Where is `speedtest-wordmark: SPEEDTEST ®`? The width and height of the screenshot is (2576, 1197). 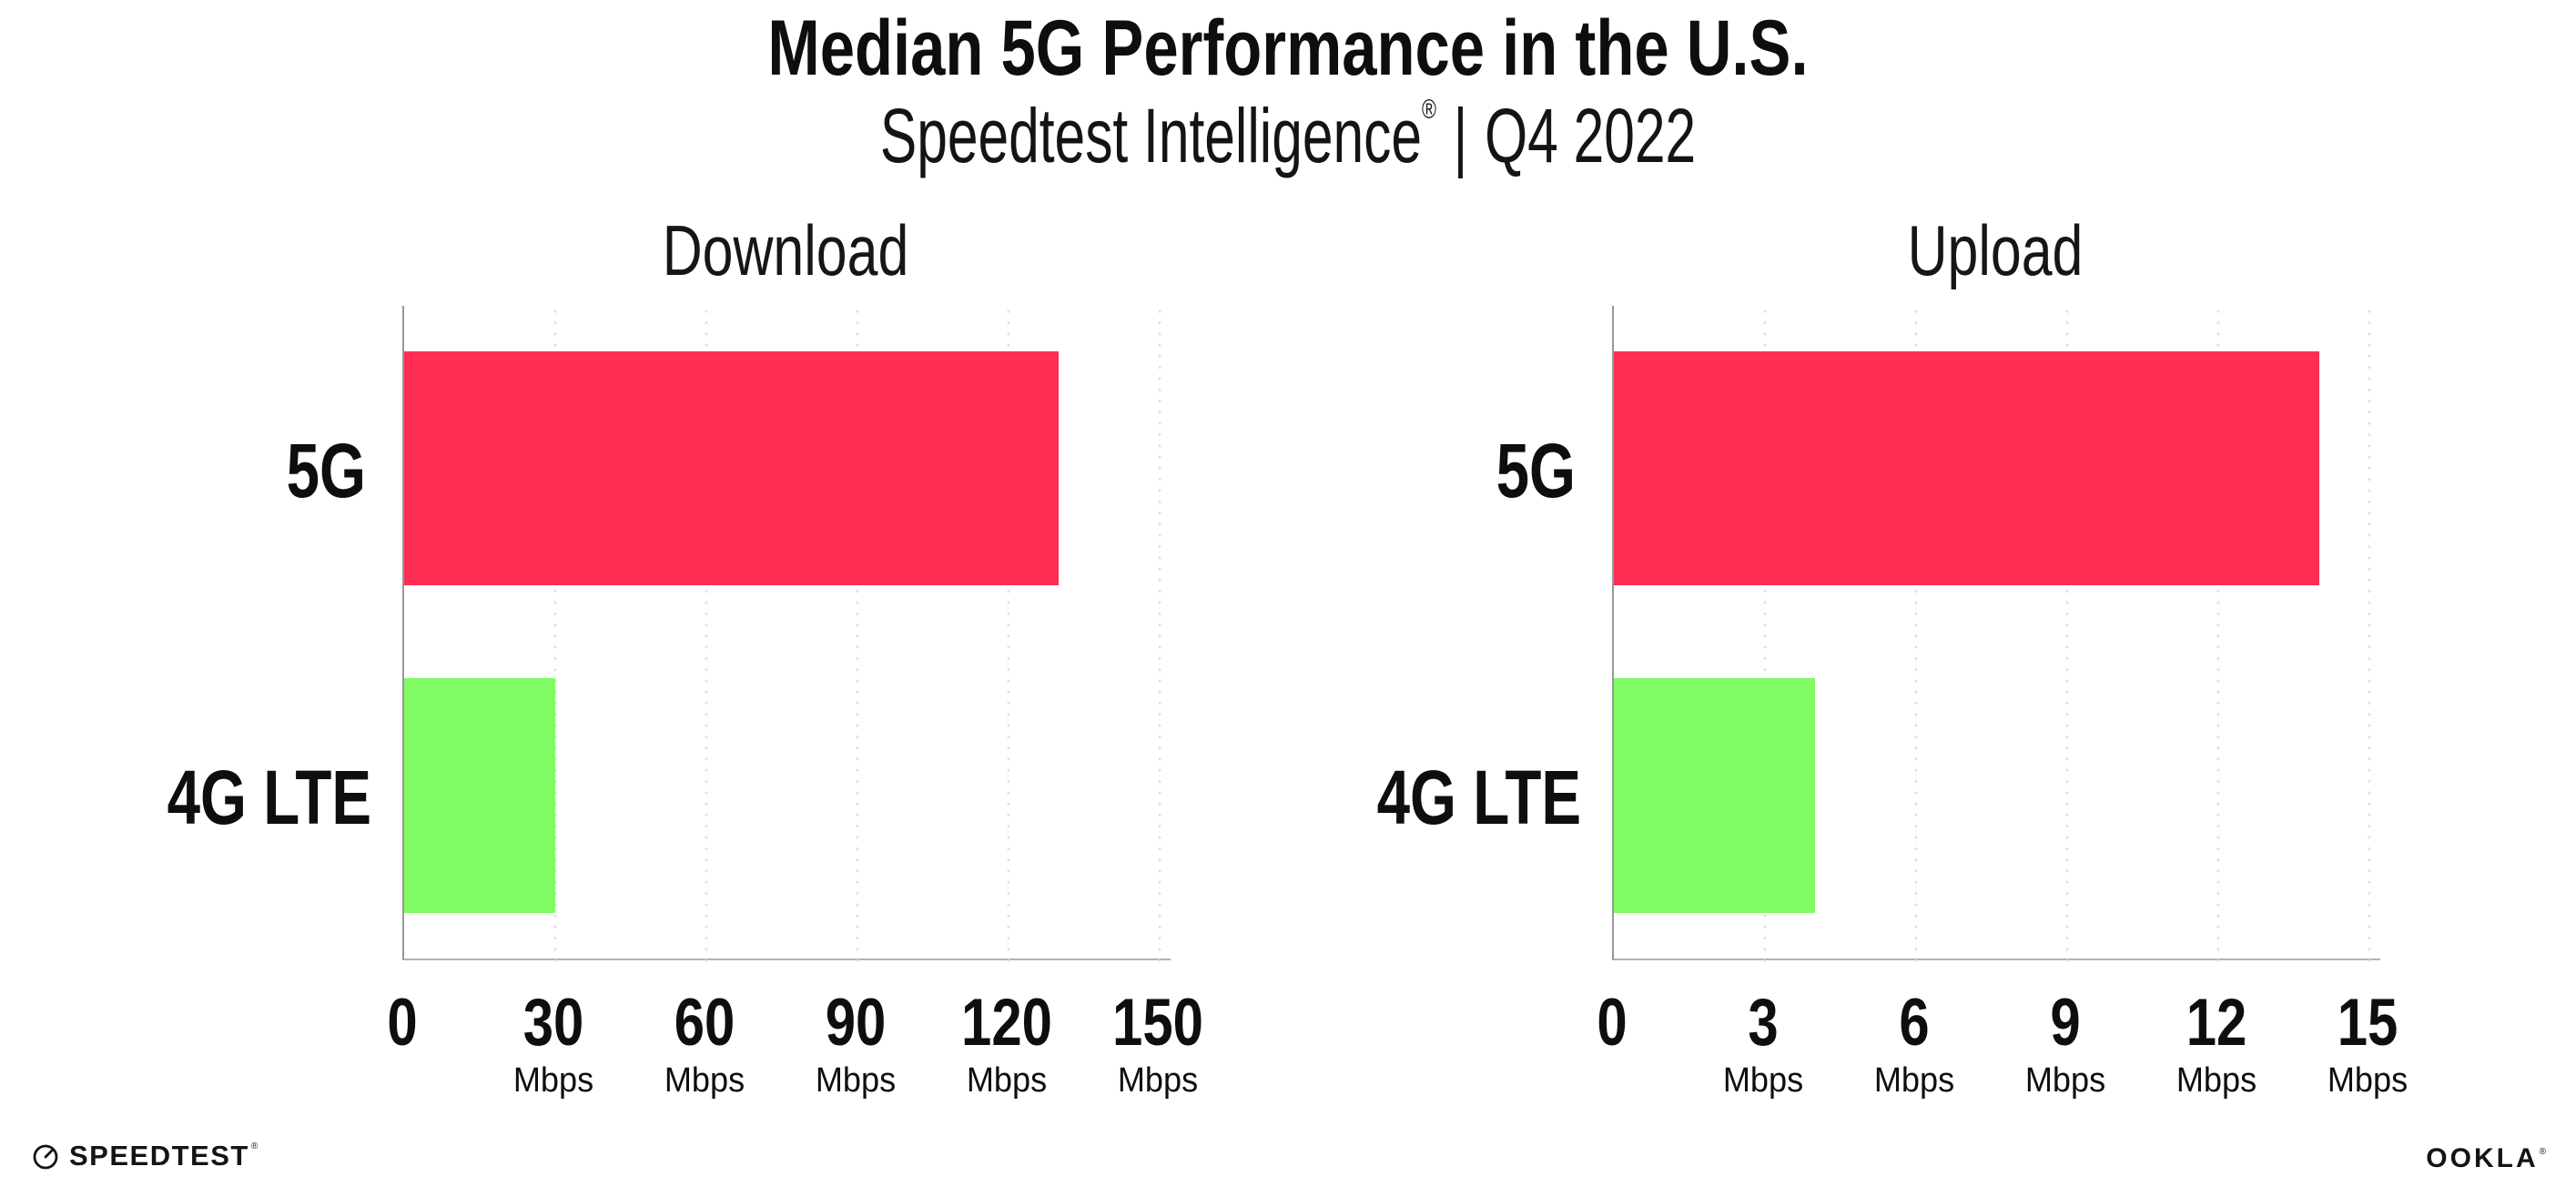
speedtest-wordmark: SPEEDTEST ® is located at coordinates (164, 1156).